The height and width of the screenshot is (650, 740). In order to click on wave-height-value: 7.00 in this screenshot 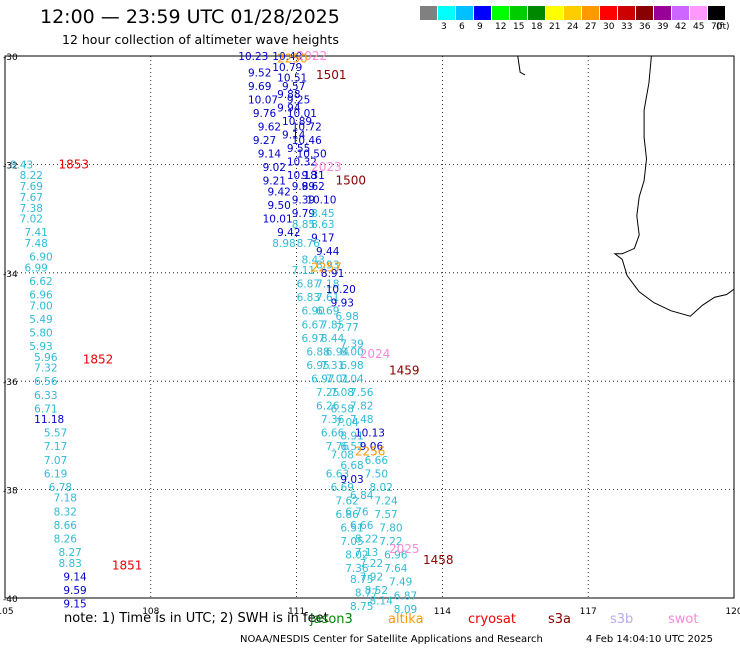, I will do `click(40, 306)`.